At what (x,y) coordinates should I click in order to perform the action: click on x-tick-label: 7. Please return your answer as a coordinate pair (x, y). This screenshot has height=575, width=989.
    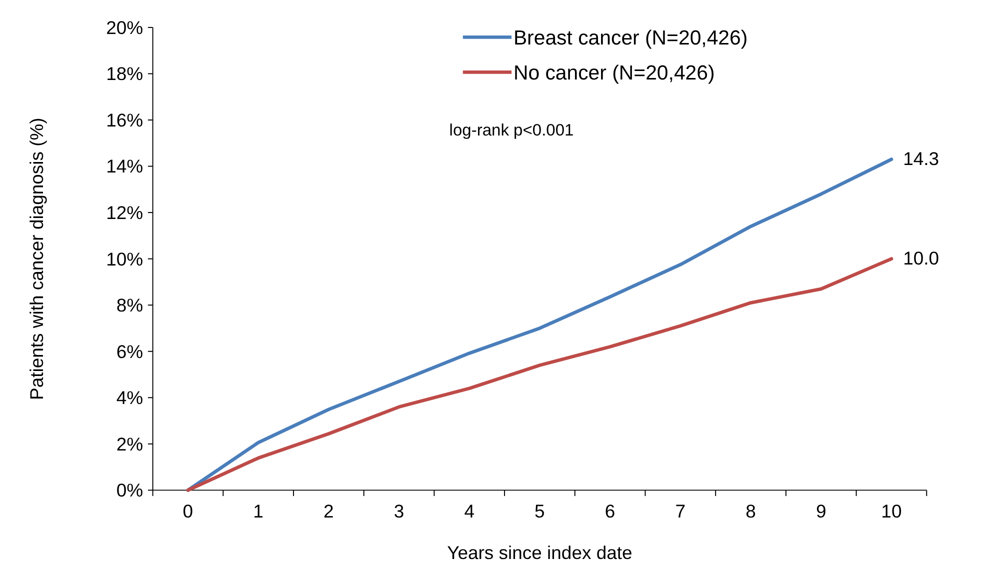
    Looking at the image, I should click on (680, 511).